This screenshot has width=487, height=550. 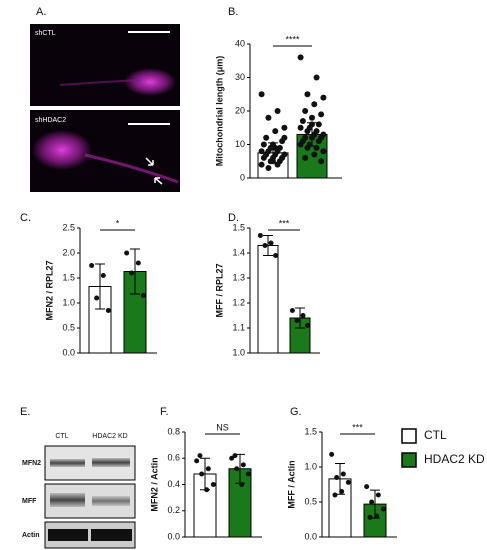 I want to click on legend-label: CTL, so click(x=435, y=435).